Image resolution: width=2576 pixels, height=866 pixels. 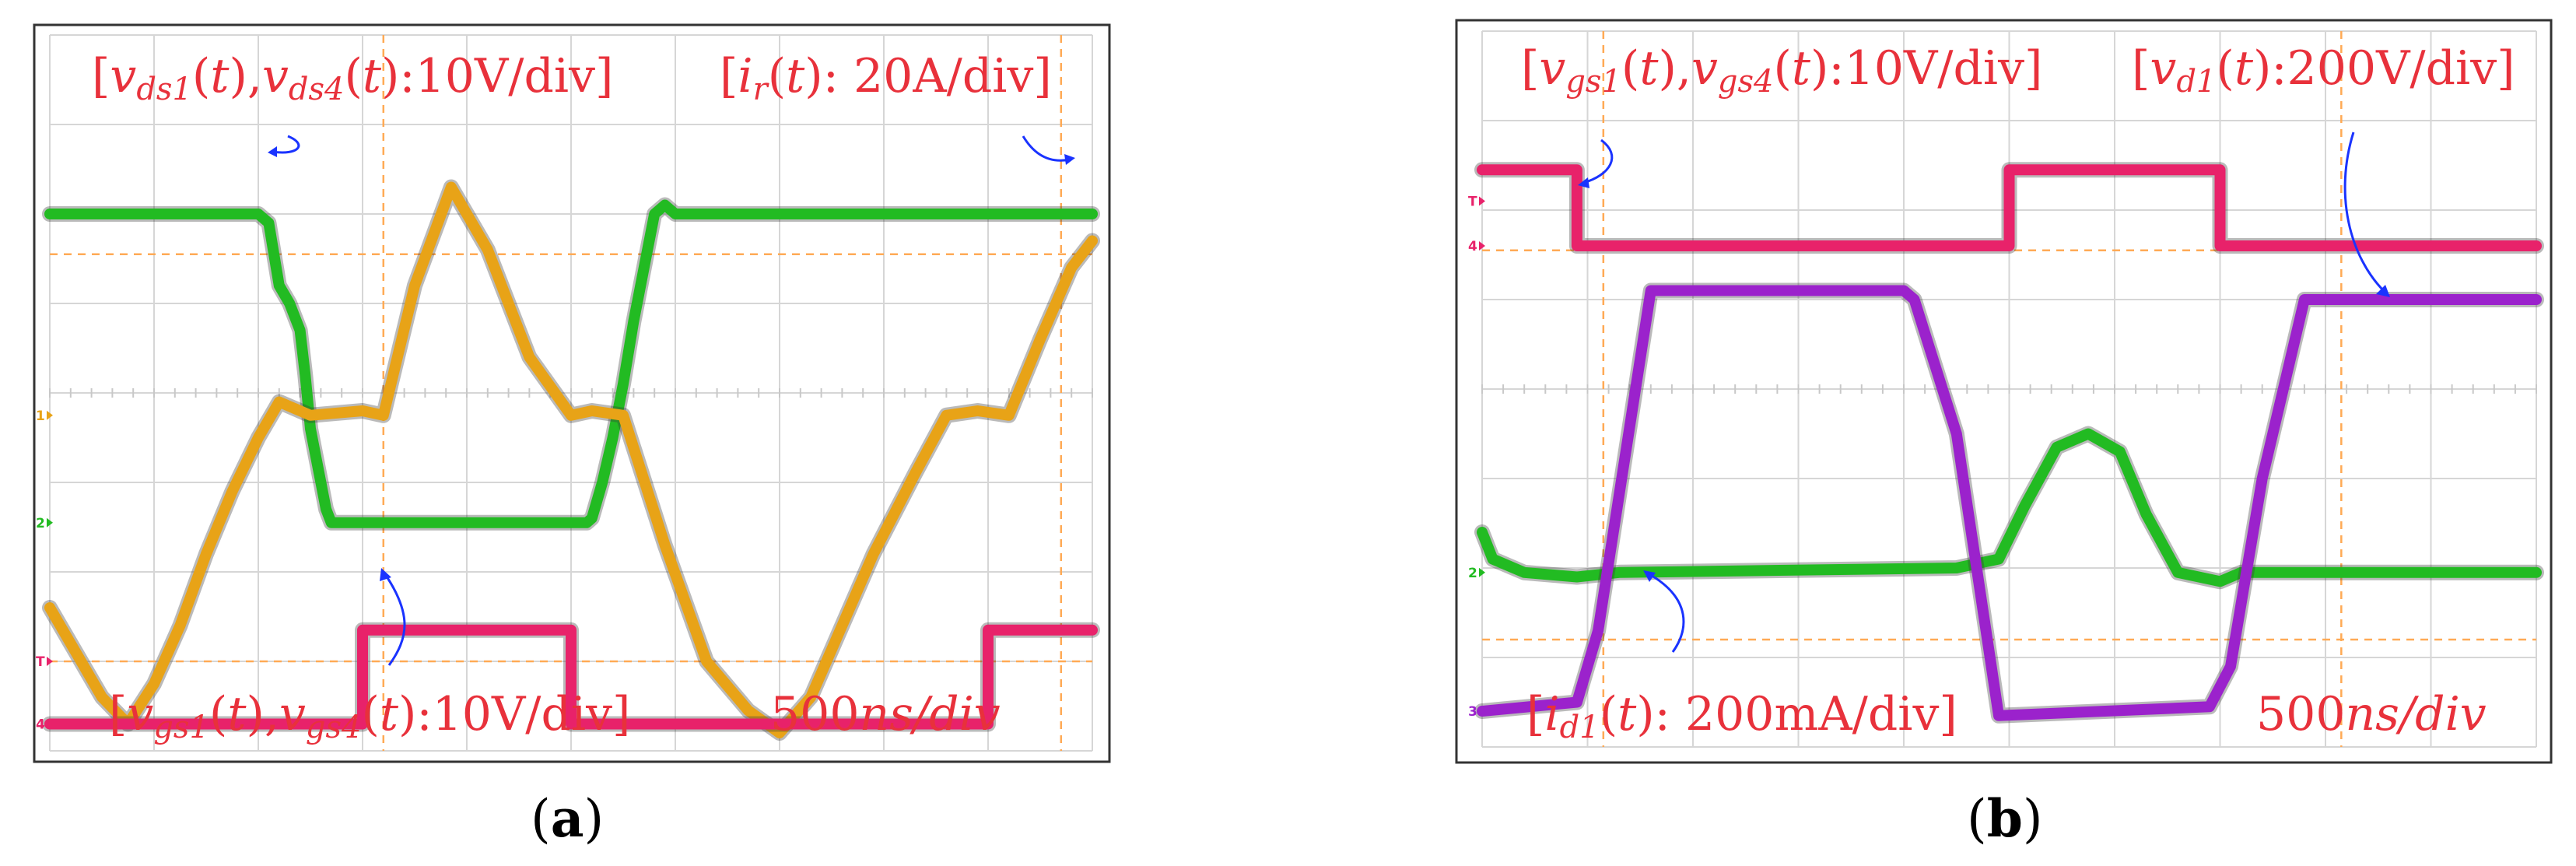 I want to click on channel-marker: 3, so click(x=1472, y=712).